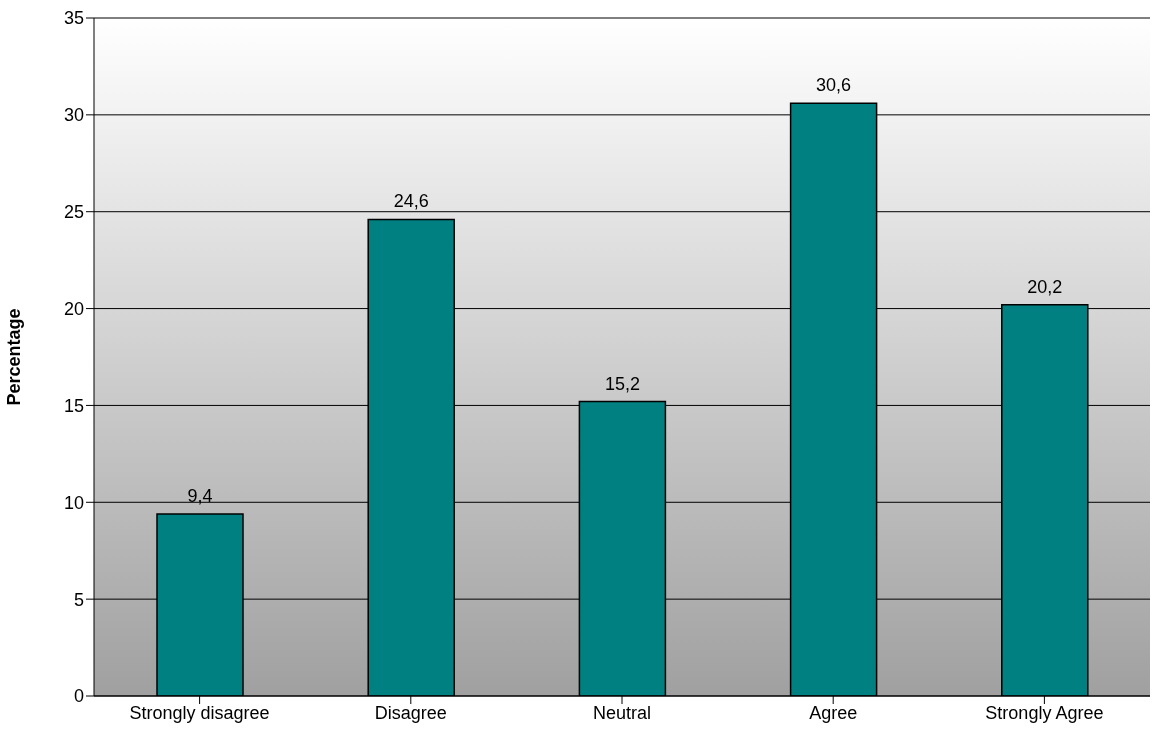 This screenshot has height=748, width=1154. I want to click on y-tick-label: 30, so click(73, 115).